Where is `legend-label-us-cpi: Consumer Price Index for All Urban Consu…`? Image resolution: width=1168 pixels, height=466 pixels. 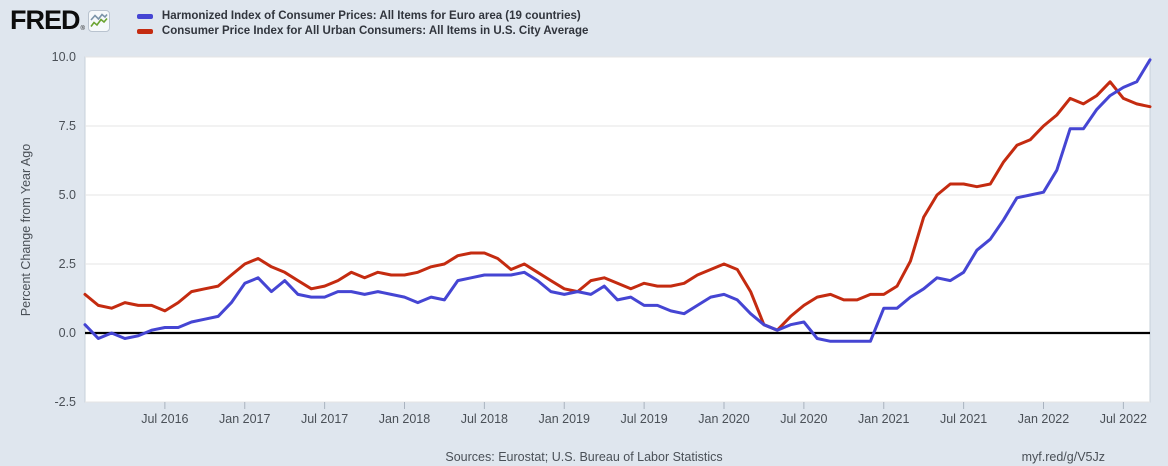 legend-label-us-cpi: Consumer Price Index for All Urban Consu… is located at coordinates (375, 31).